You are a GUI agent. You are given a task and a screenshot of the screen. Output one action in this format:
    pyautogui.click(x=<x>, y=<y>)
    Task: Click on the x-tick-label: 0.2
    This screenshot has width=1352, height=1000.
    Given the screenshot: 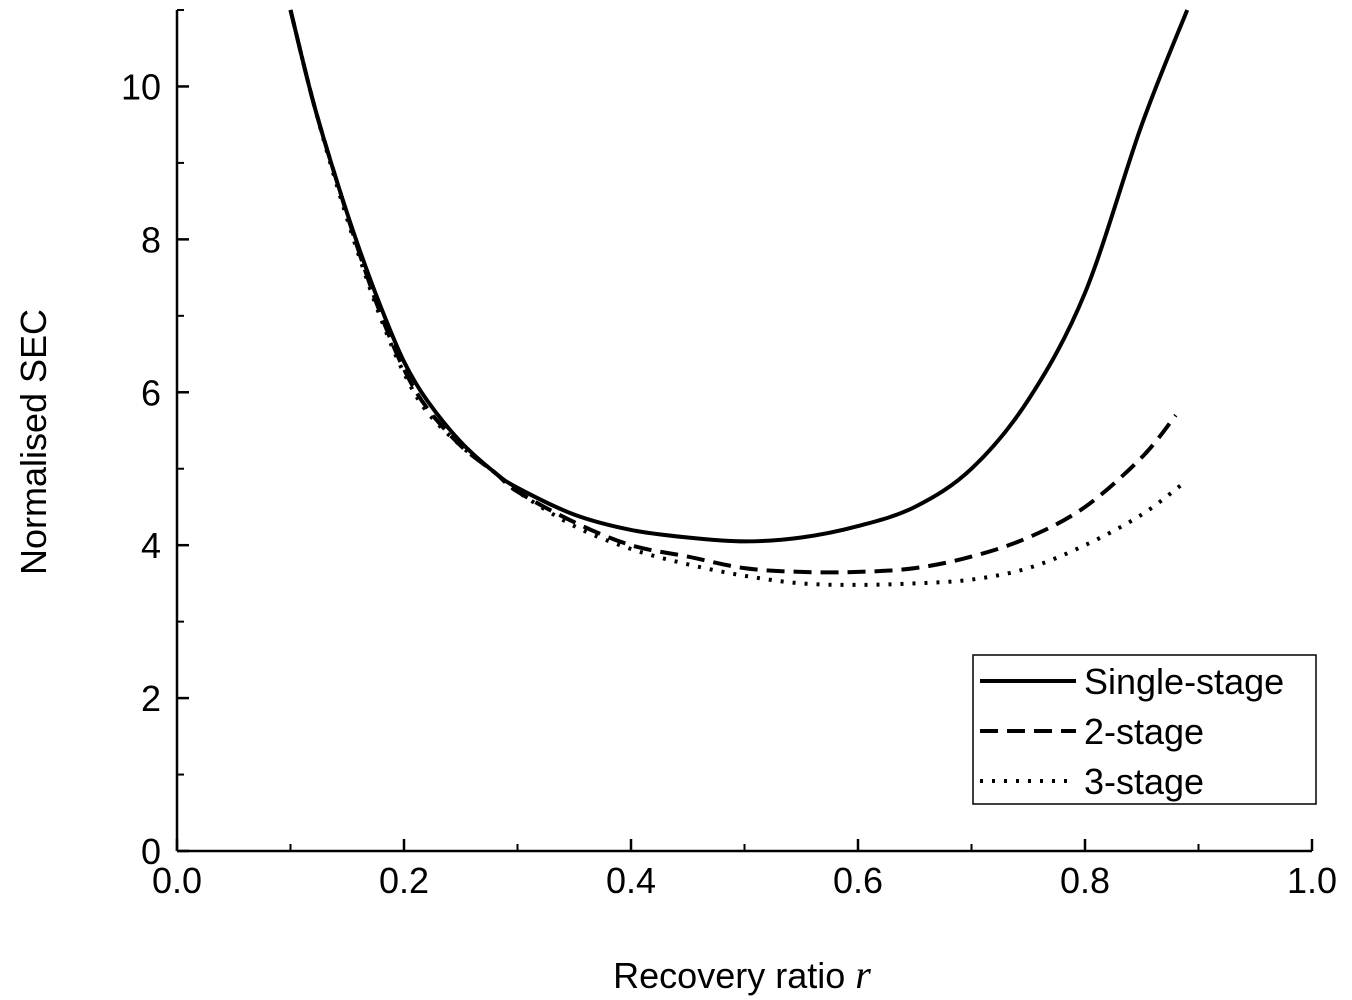 What is the action you would take?
    pyautogui.click(x=404, y=880)
    